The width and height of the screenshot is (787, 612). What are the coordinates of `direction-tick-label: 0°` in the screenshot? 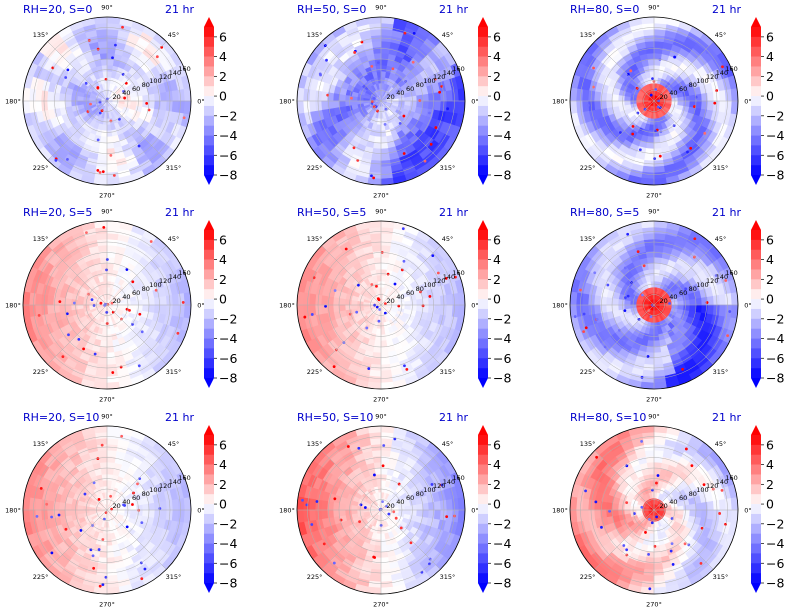 It's located at (200, 511).